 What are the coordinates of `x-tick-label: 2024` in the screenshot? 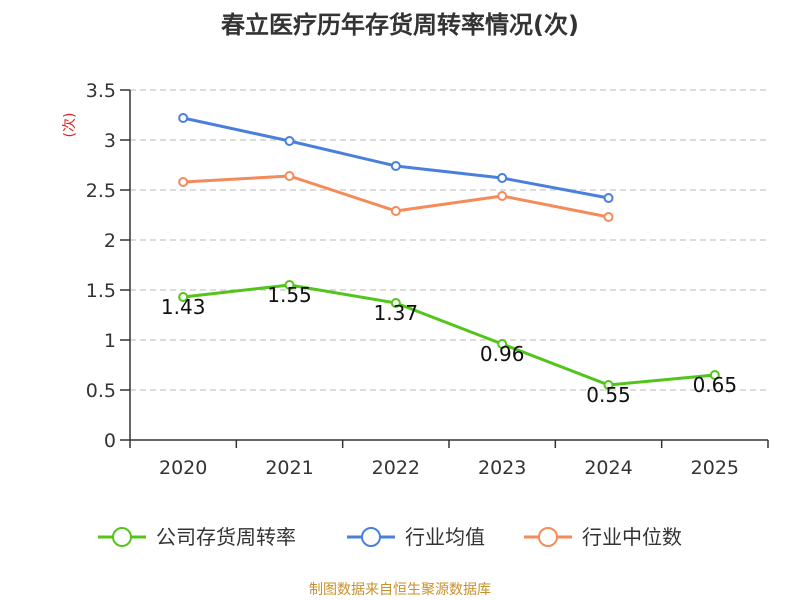 It's located at (608, 468).